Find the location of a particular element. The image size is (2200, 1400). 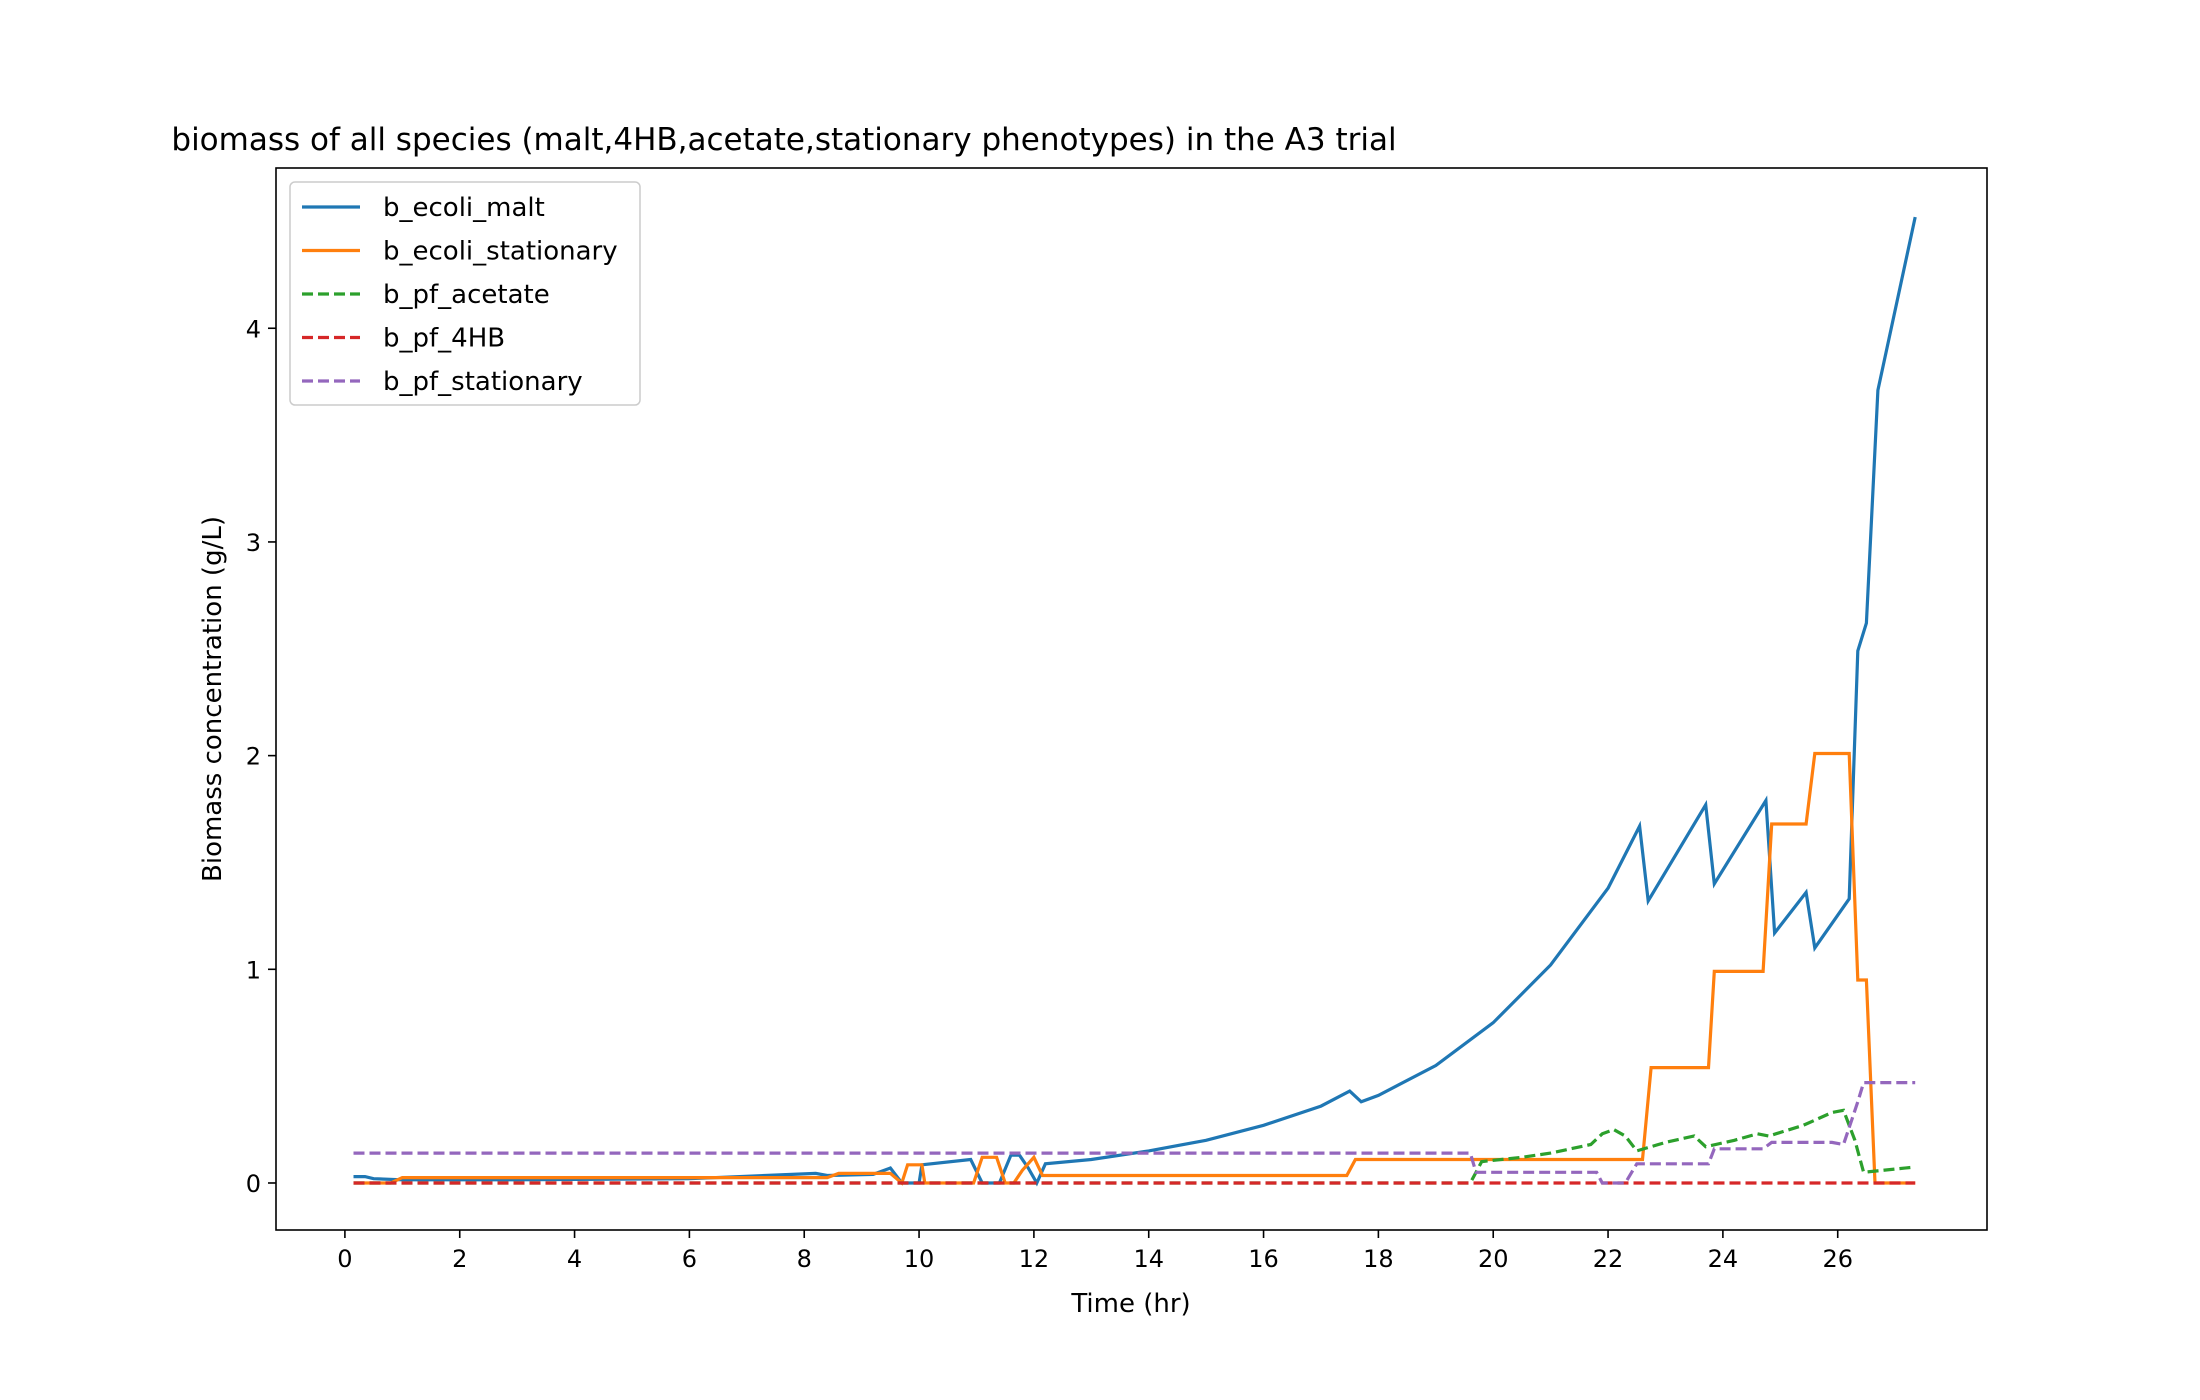

legend-label: b_pf_4HB is located at coordinates (444, 339).